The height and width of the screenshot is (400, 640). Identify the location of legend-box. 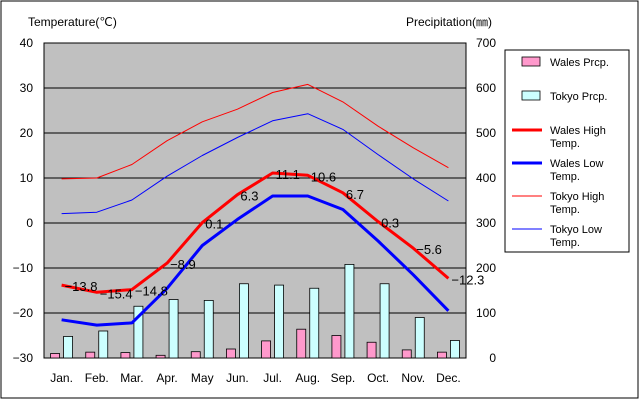
(567, 151).